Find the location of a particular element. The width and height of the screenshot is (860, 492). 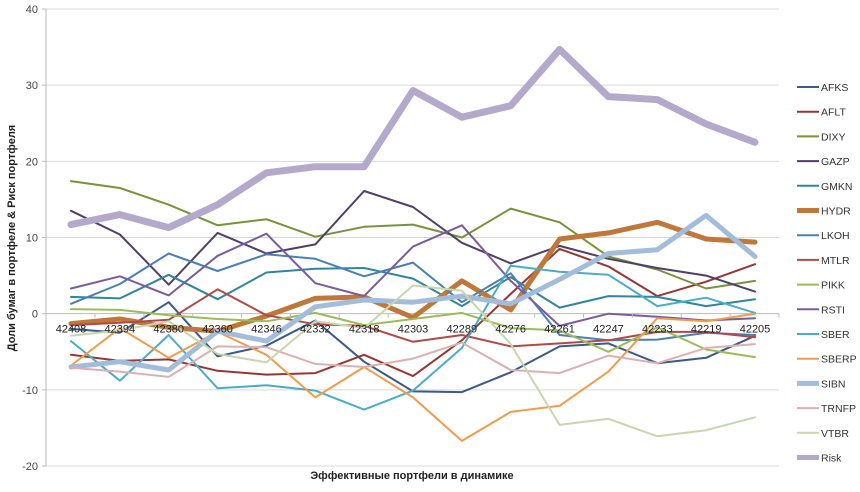

series-line-trnfp is located at coordinates (413, 359).